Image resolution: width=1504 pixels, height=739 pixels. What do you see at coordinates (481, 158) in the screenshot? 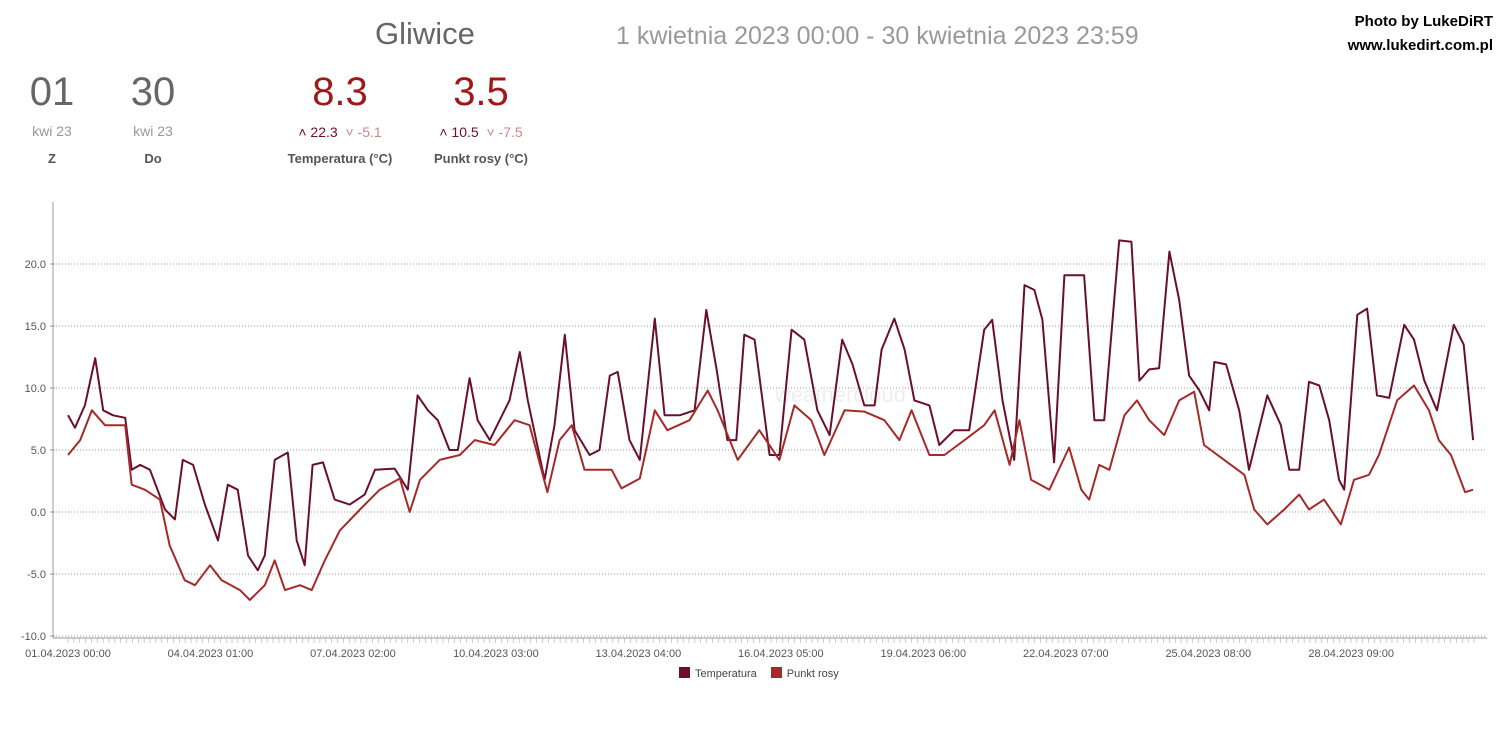
I see `dew-label: Punkt rosy (°C)` at bounding box center [481, 158].